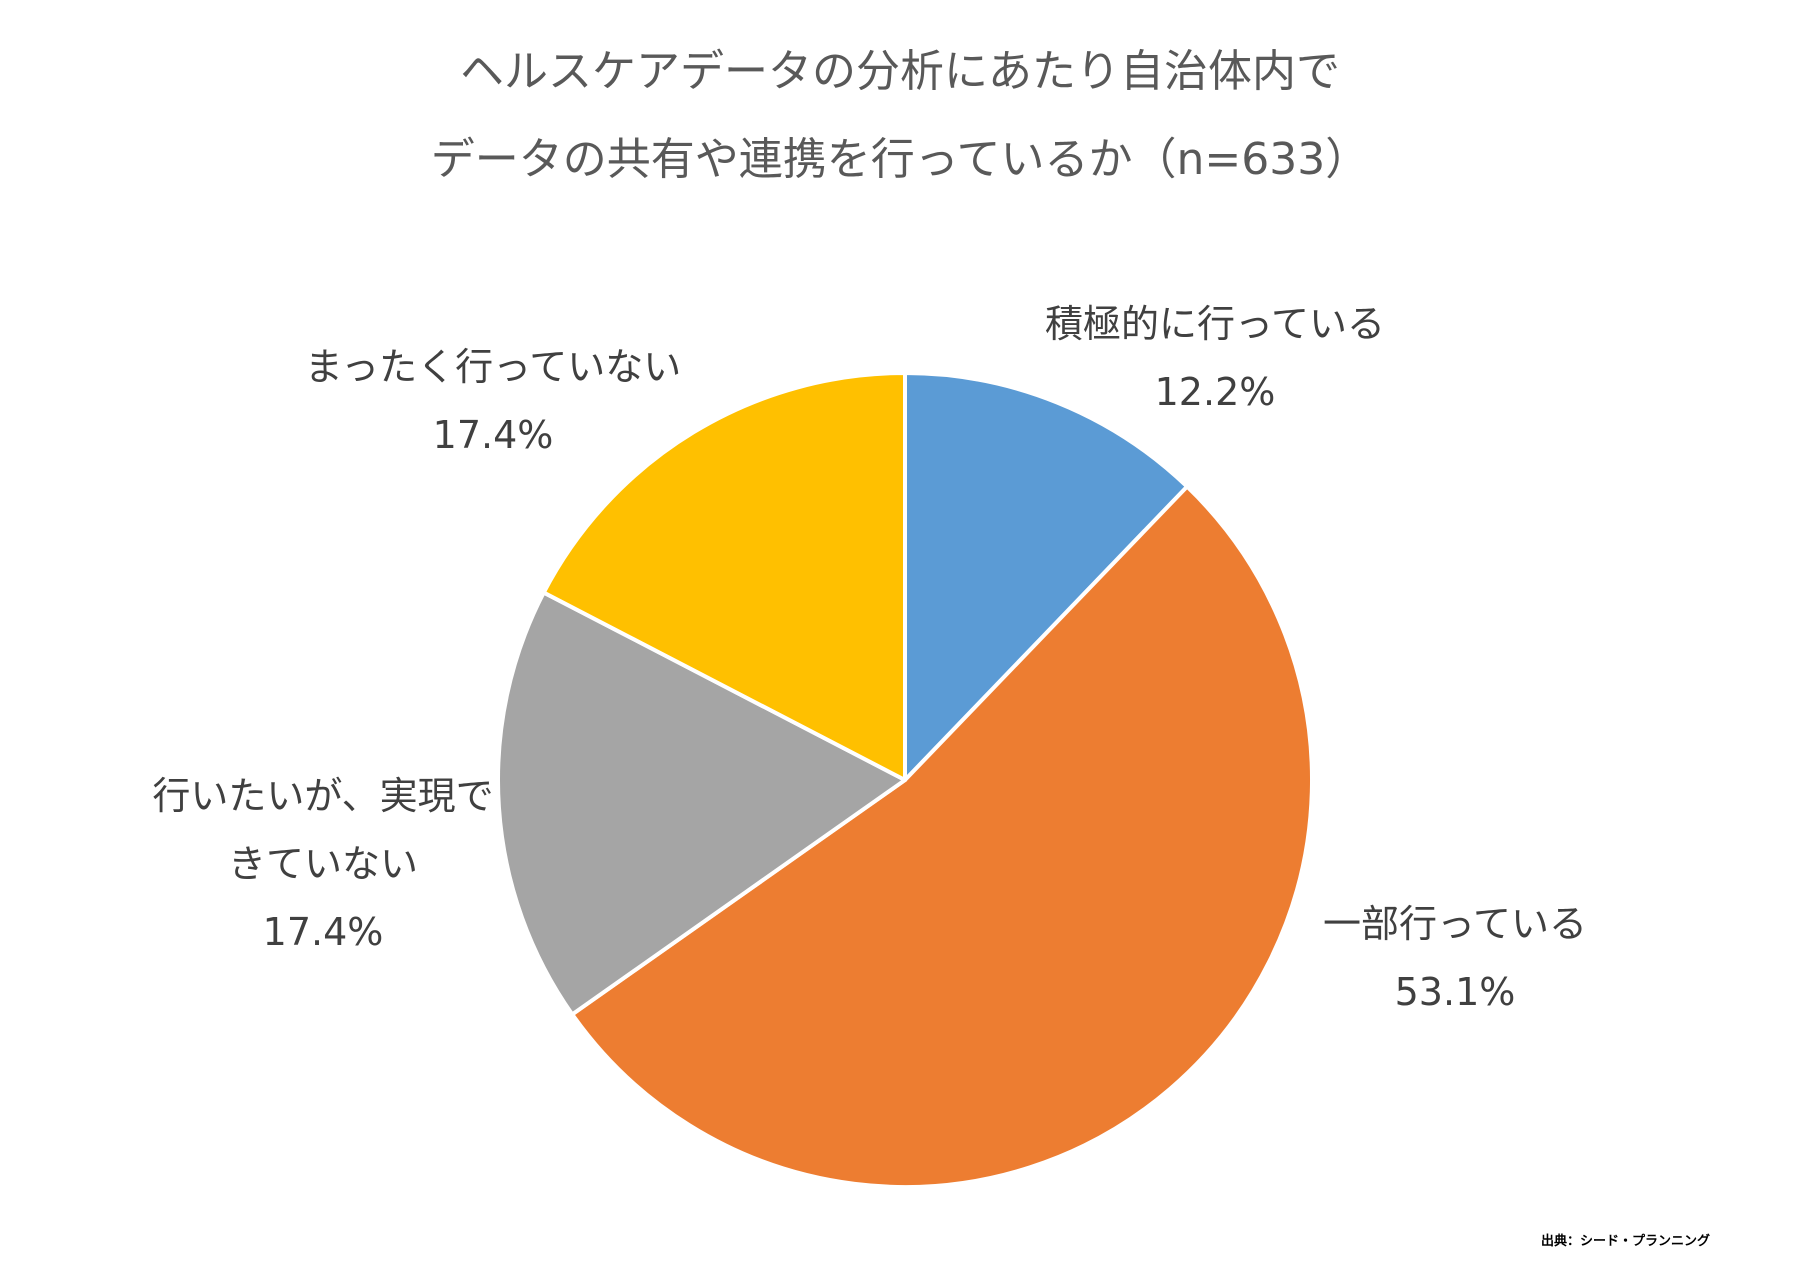 Image resolution: width=1800 pixels, height=1267 pixels. What do you see at coordinates (1455, 958) in the screenshot?
I see `slice-label-partial: 一部行っている 53.1%` at bounding box center [1455, 958].